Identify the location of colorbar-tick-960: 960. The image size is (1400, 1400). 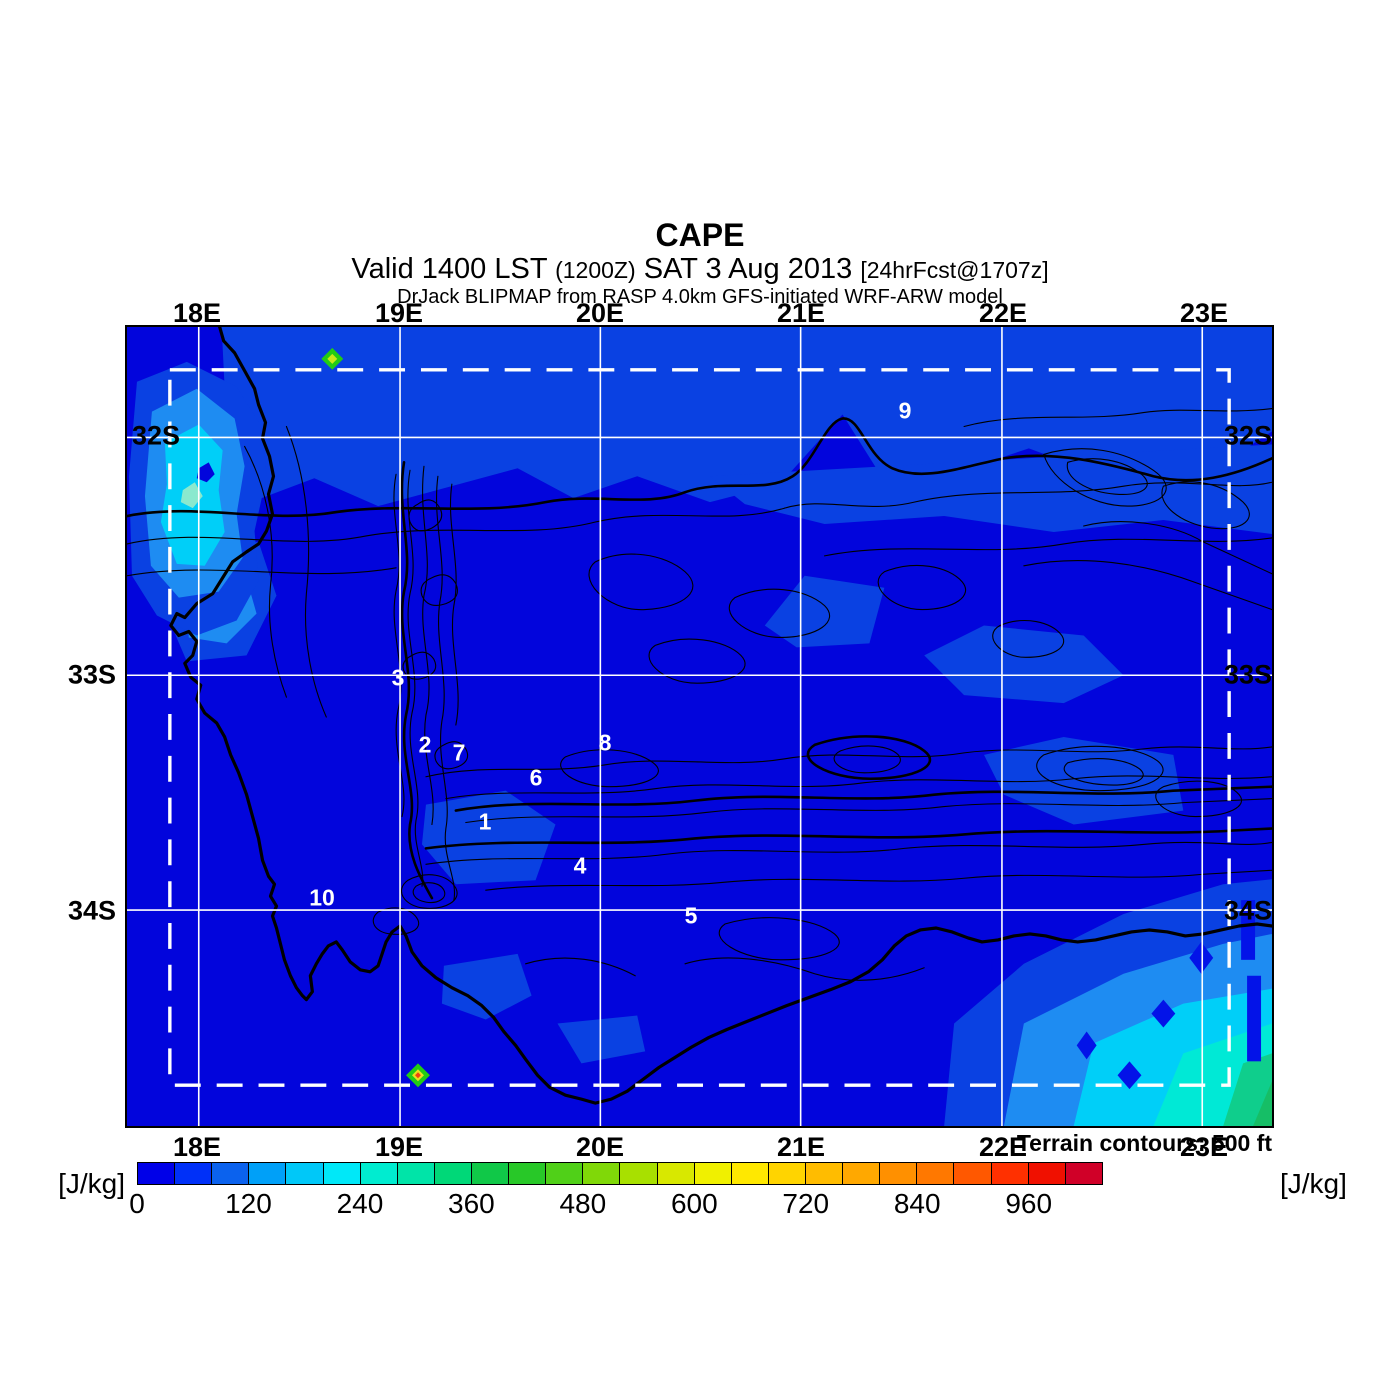
(1029, 1203).